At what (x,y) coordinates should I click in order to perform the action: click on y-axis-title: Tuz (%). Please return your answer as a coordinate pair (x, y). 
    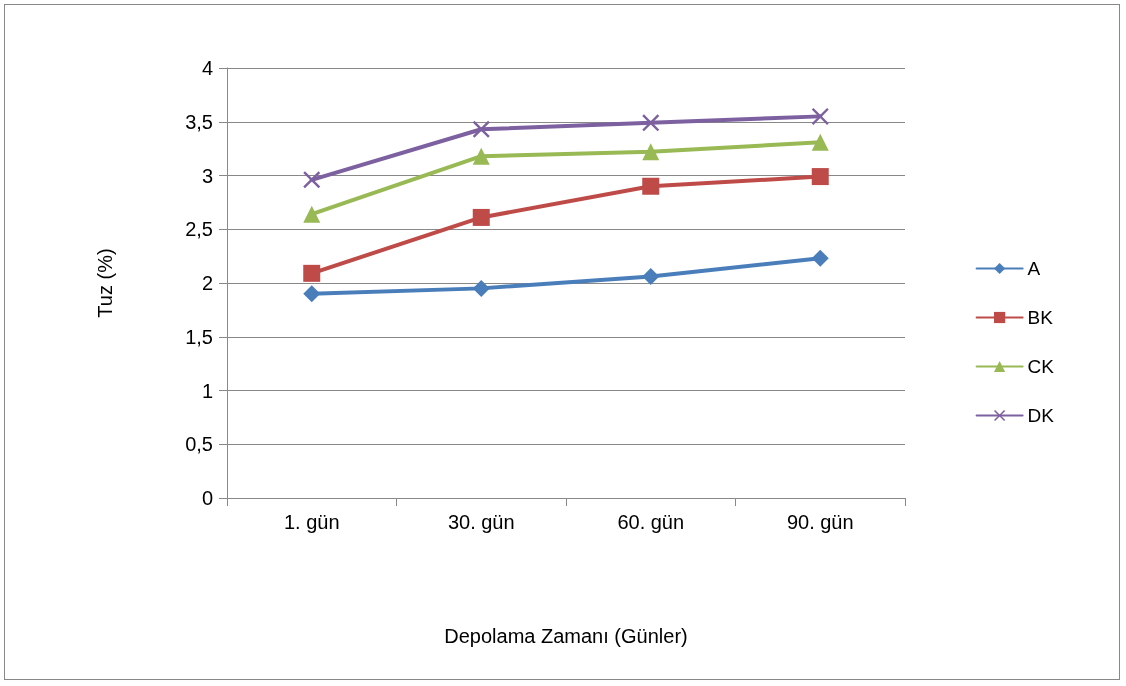
    Looking at the image, I should click on (105, 283).